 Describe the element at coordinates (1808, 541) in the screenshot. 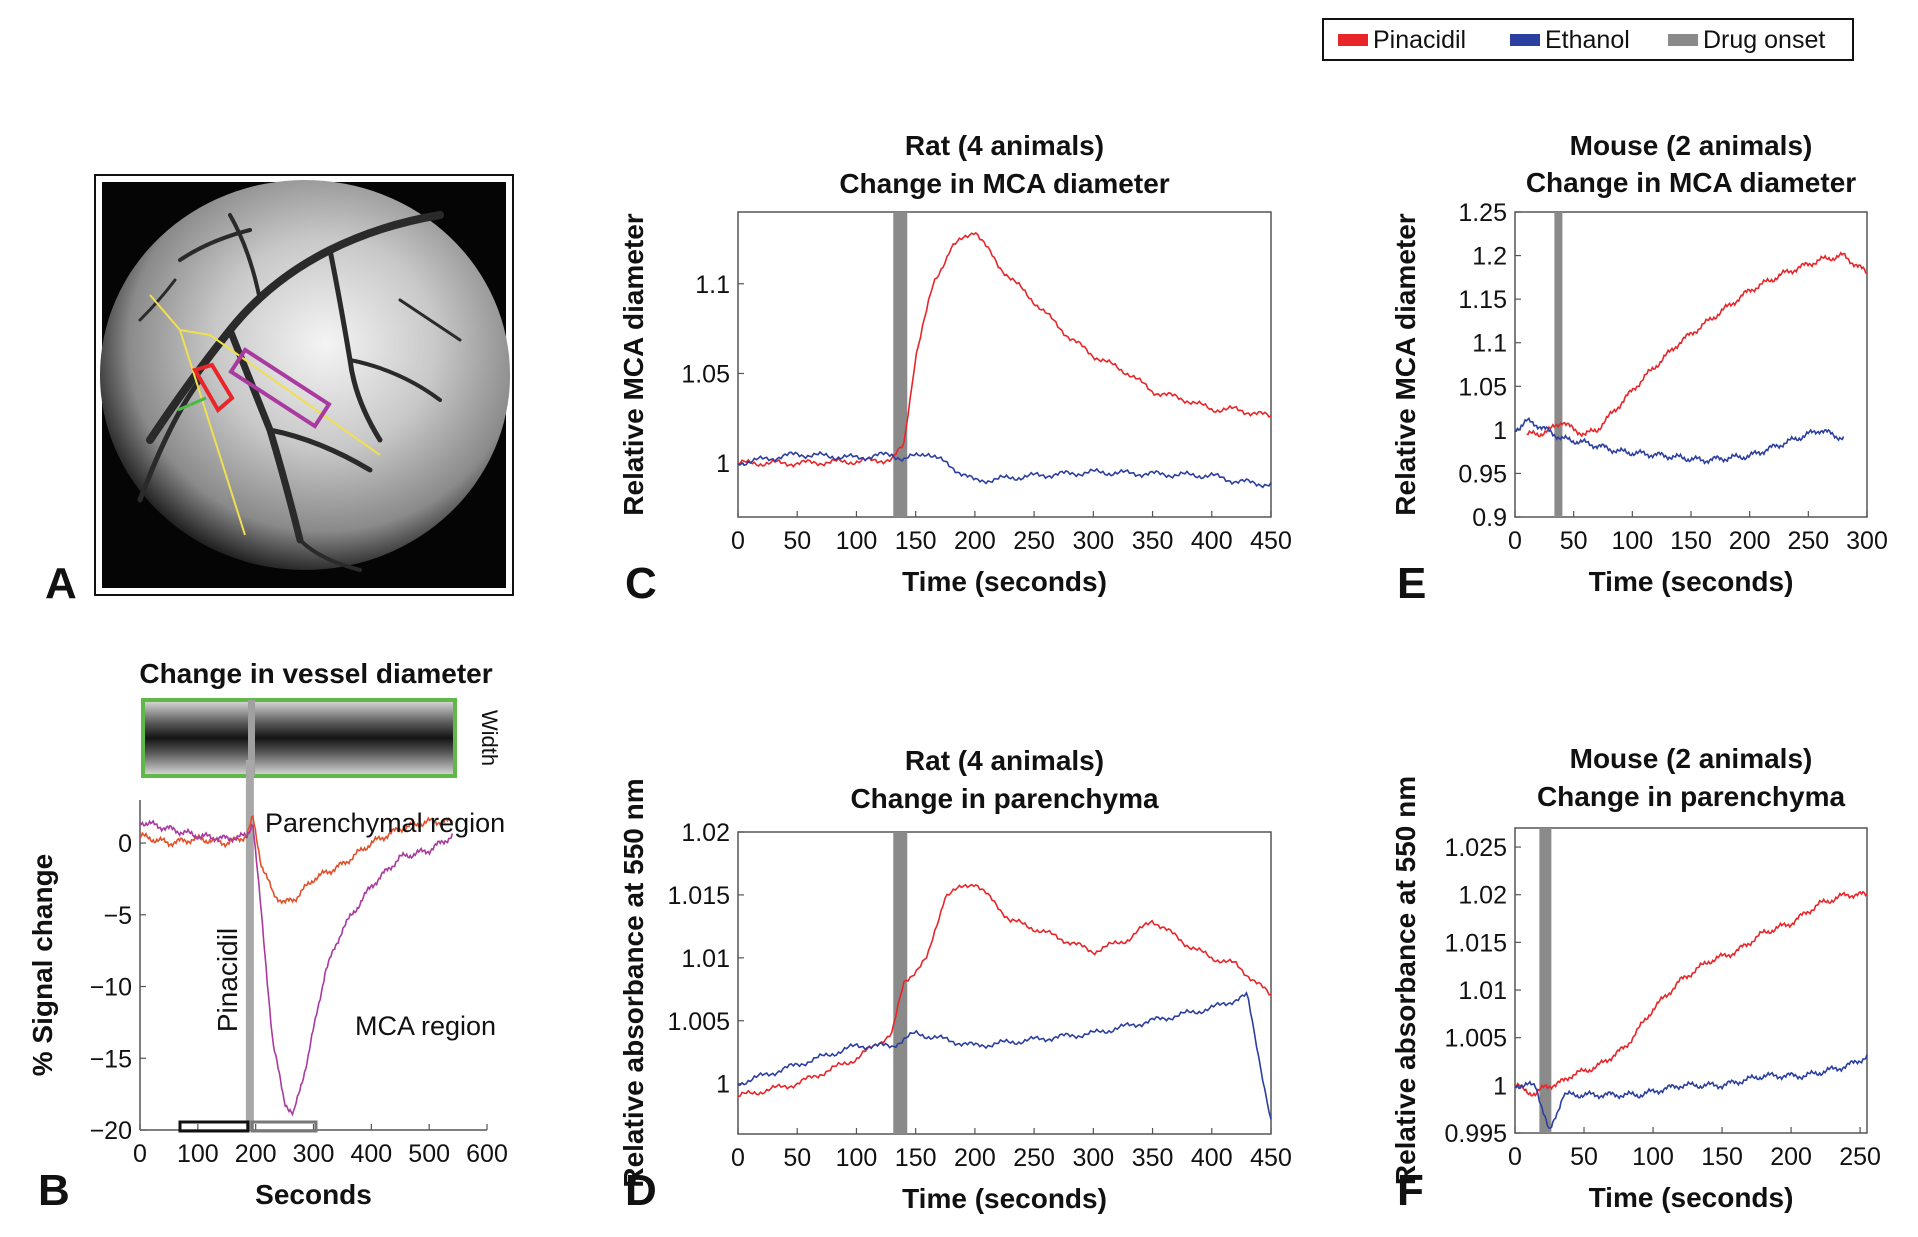

I see `chart-e-x-tick-label: 250` at that location.